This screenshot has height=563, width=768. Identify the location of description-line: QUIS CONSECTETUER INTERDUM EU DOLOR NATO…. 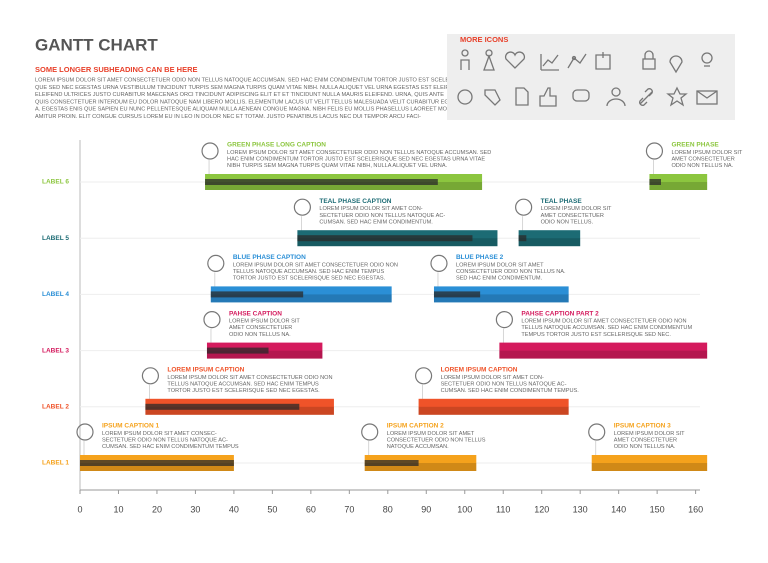
(251, 102).